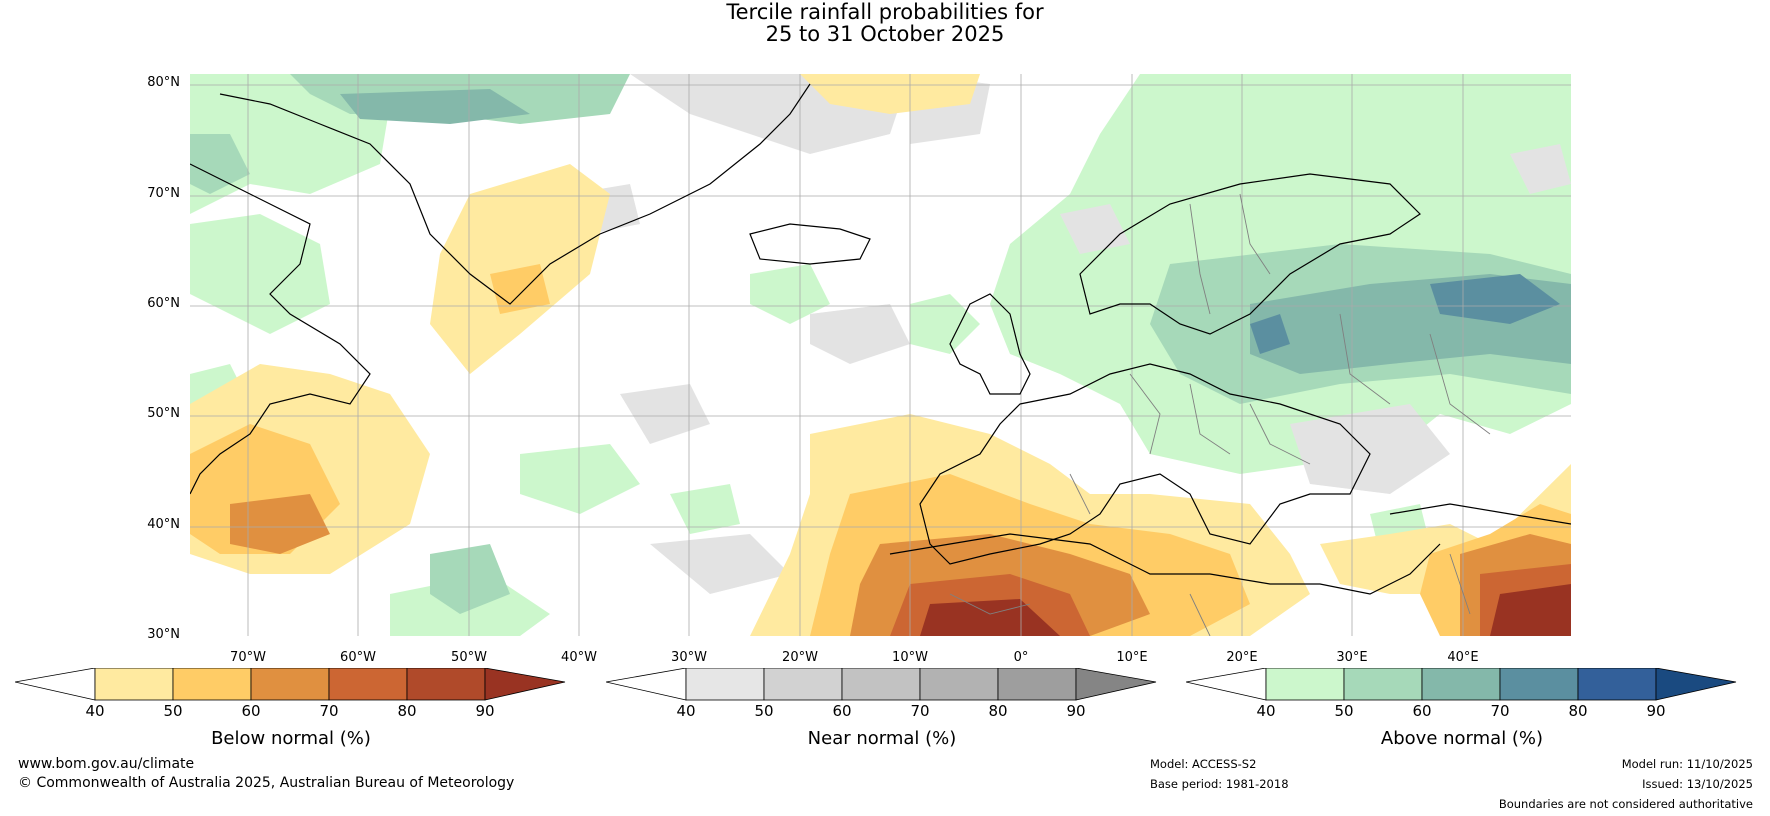  I want to click on below-normal-swatch-over, so click(525, 684).